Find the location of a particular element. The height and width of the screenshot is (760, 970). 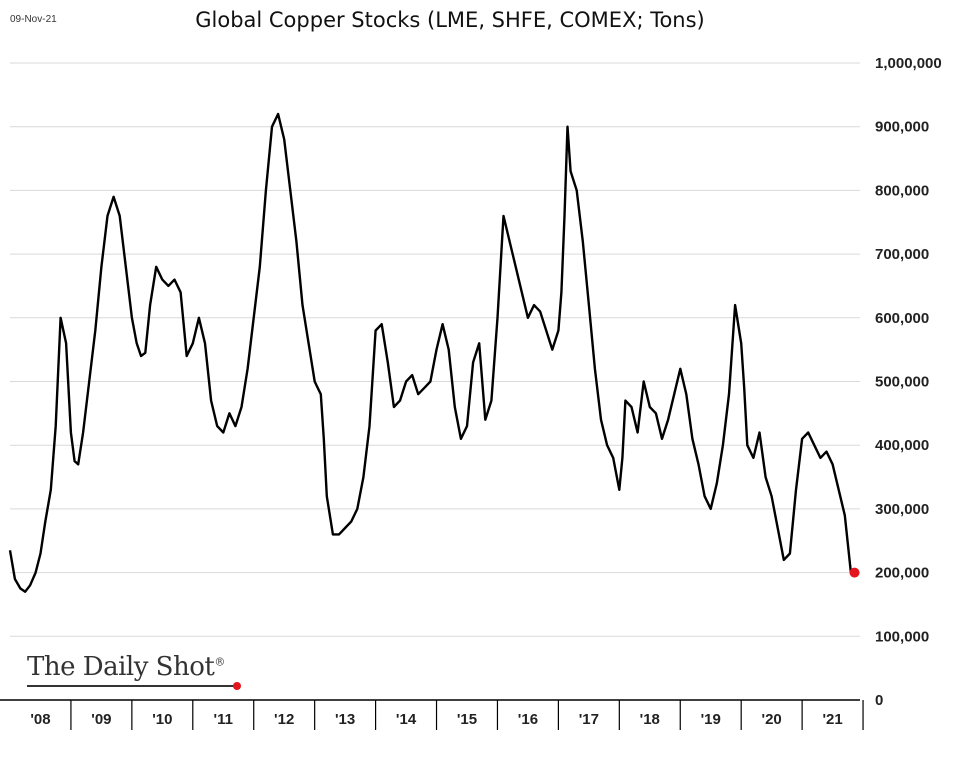

y-tick-label: 0 is located at coordinates (879, 700).